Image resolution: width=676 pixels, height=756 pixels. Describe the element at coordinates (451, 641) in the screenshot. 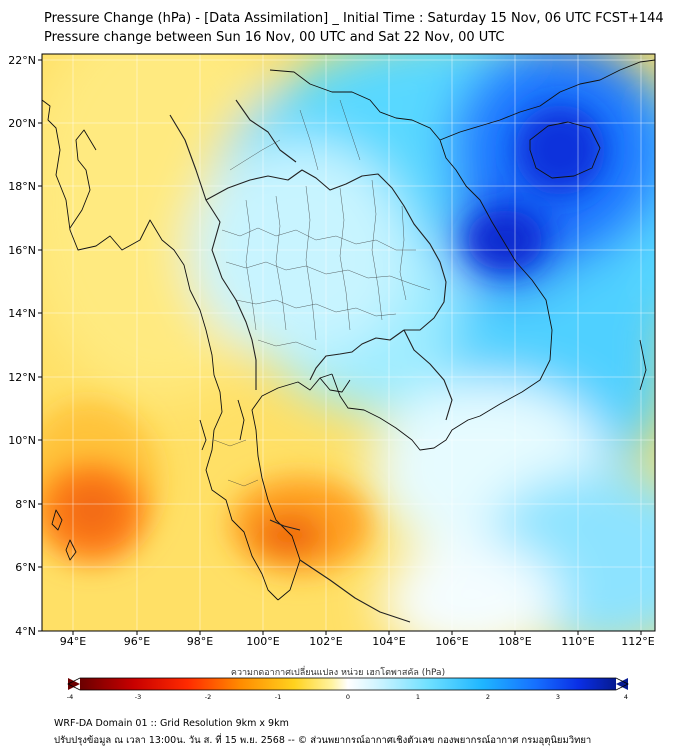

I see `lon-label: 106°E` at that location.